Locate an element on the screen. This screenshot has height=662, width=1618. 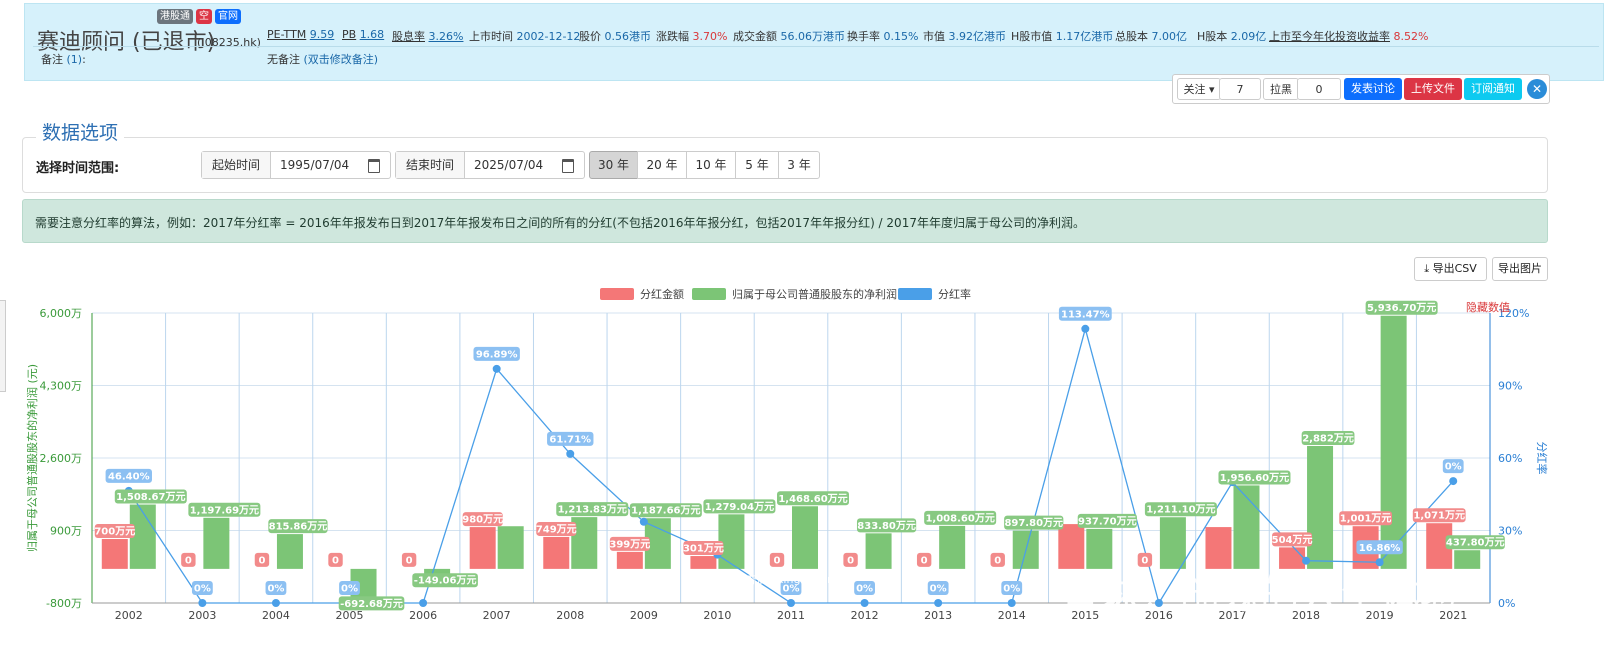
short-badge: 空 is located at coordinates (204, 16).